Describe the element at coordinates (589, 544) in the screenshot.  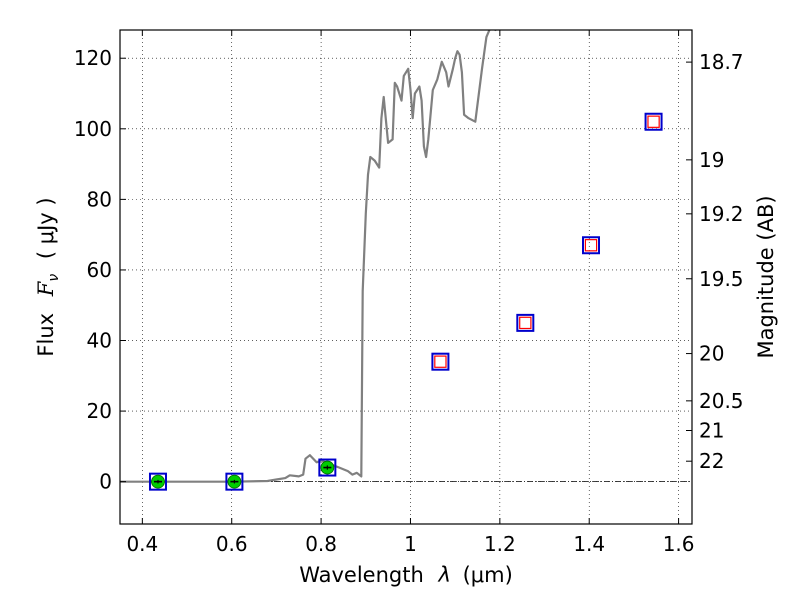
I see `x-tick-label: 1.4` at that location.